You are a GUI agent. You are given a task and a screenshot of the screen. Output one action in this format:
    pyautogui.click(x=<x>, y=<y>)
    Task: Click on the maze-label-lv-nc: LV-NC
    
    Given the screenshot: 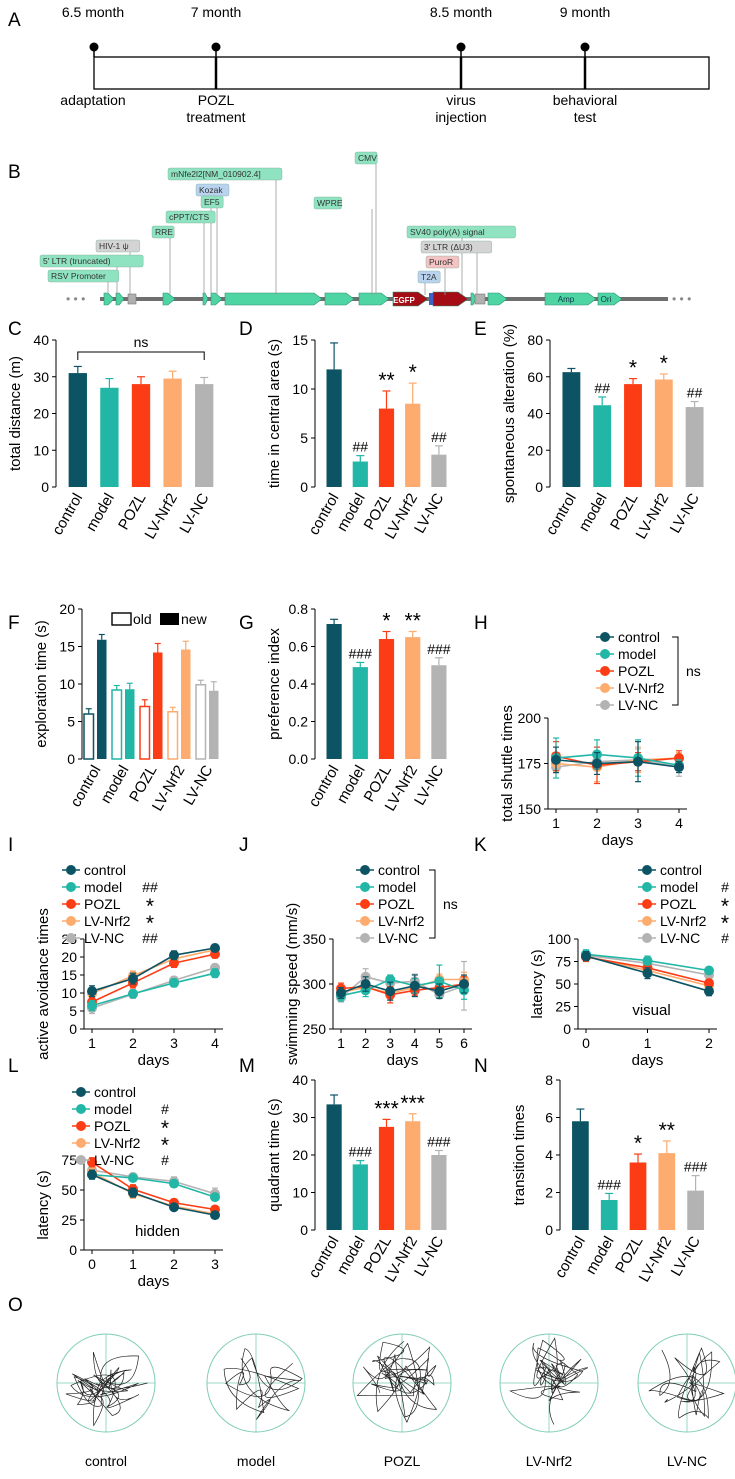 What is the action you would take?
    pyautogui.click(x=687, y=1461)
    